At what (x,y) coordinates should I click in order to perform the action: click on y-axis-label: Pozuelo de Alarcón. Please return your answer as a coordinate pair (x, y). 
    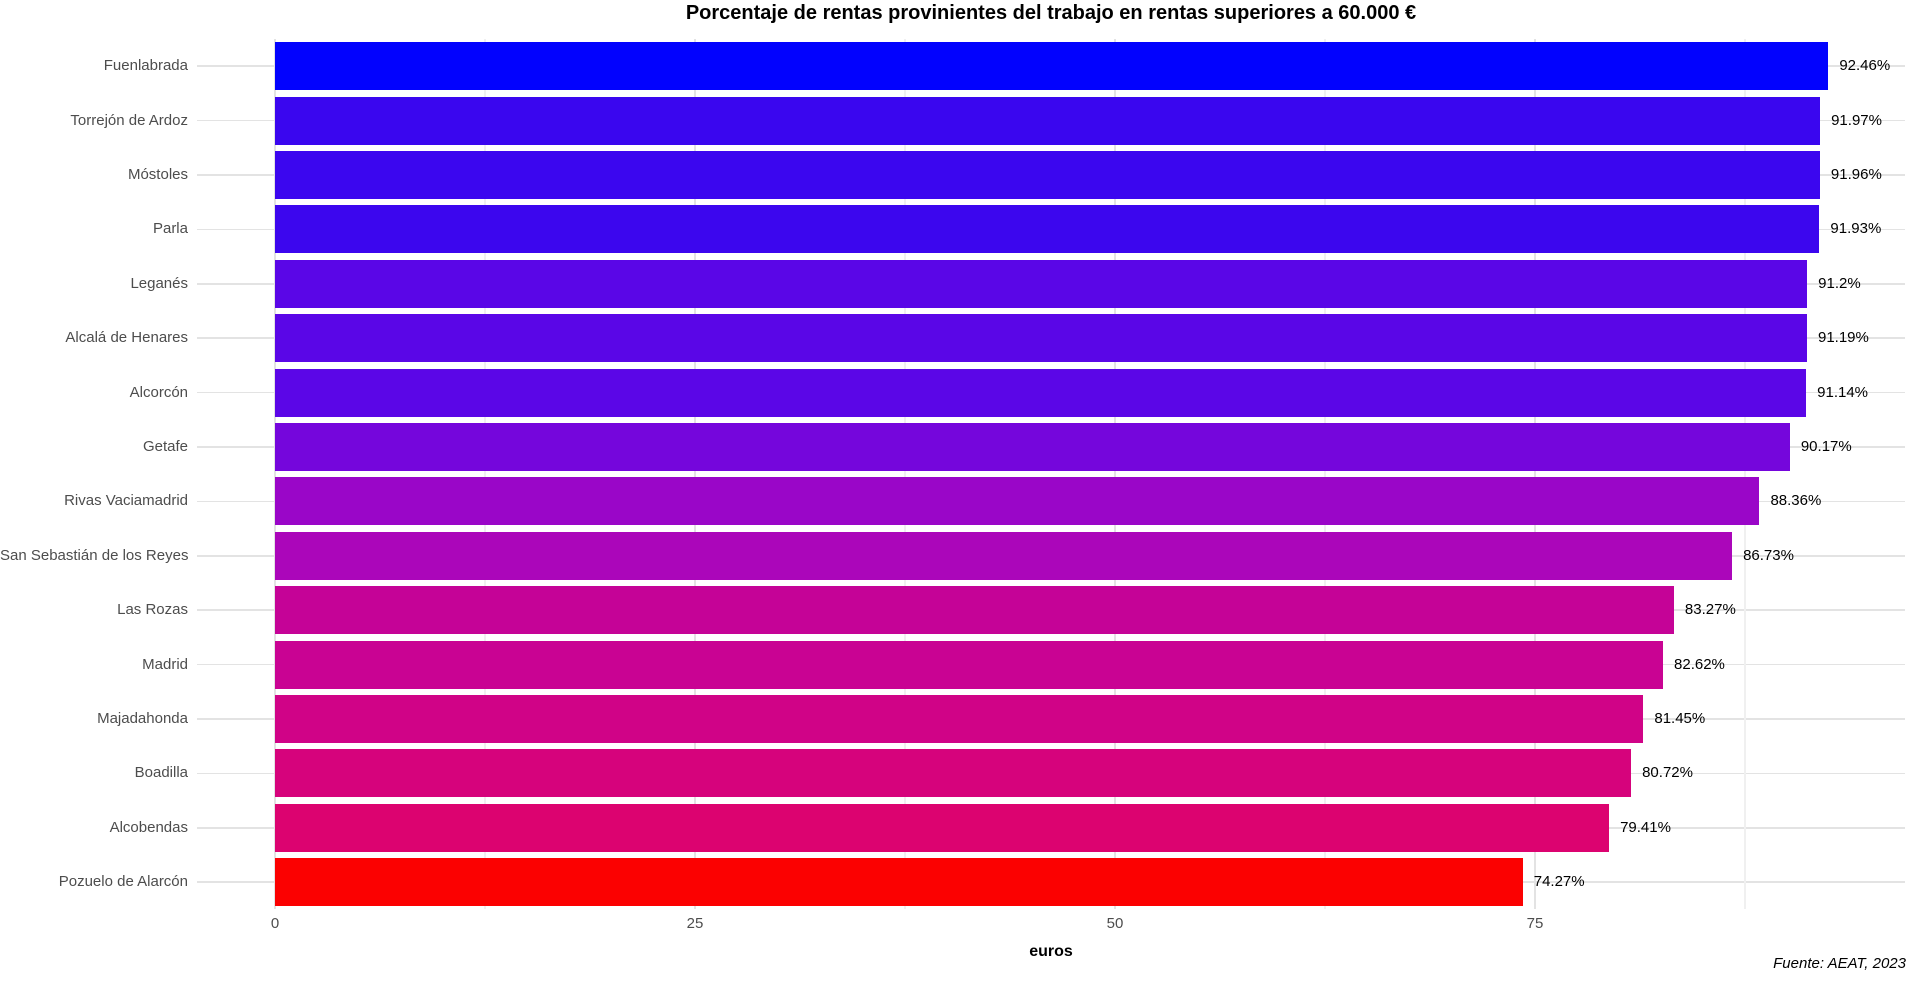
    Looking at the image, I should click on (123, 882).